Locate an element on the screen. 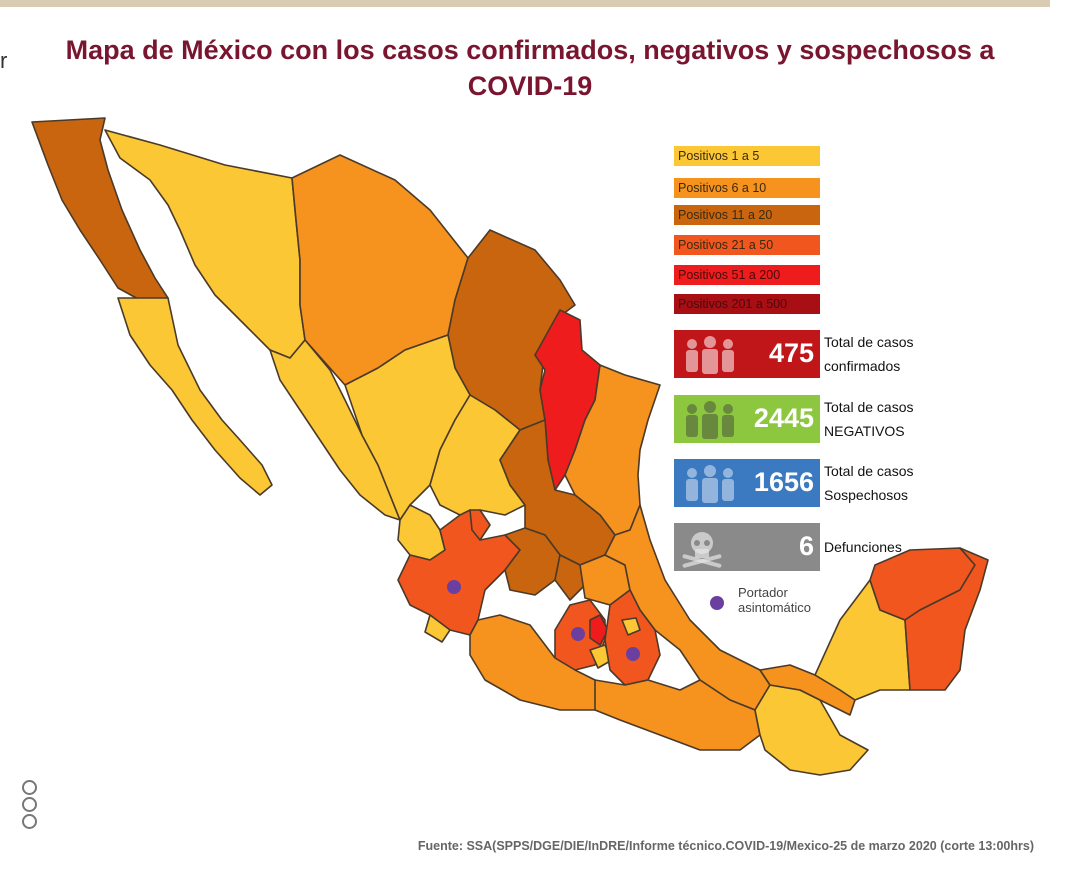  state-quintana-roo is located at coordinates (946, 619).